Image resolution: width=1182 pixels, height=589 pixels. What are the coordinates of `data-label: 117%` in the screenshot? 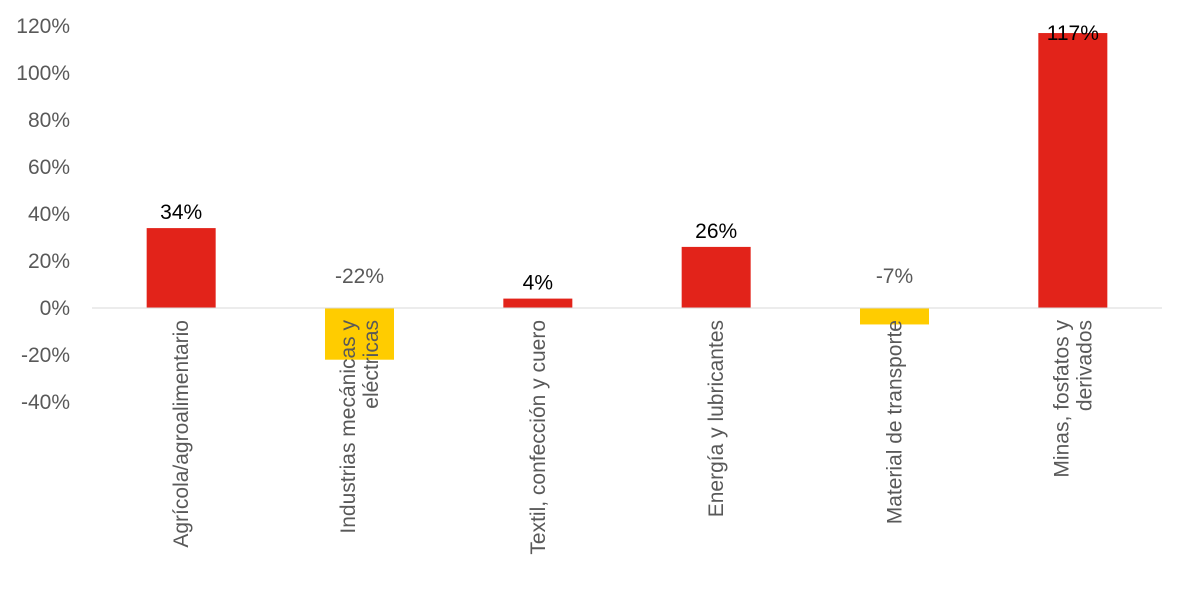 It's located at (1073, 33).